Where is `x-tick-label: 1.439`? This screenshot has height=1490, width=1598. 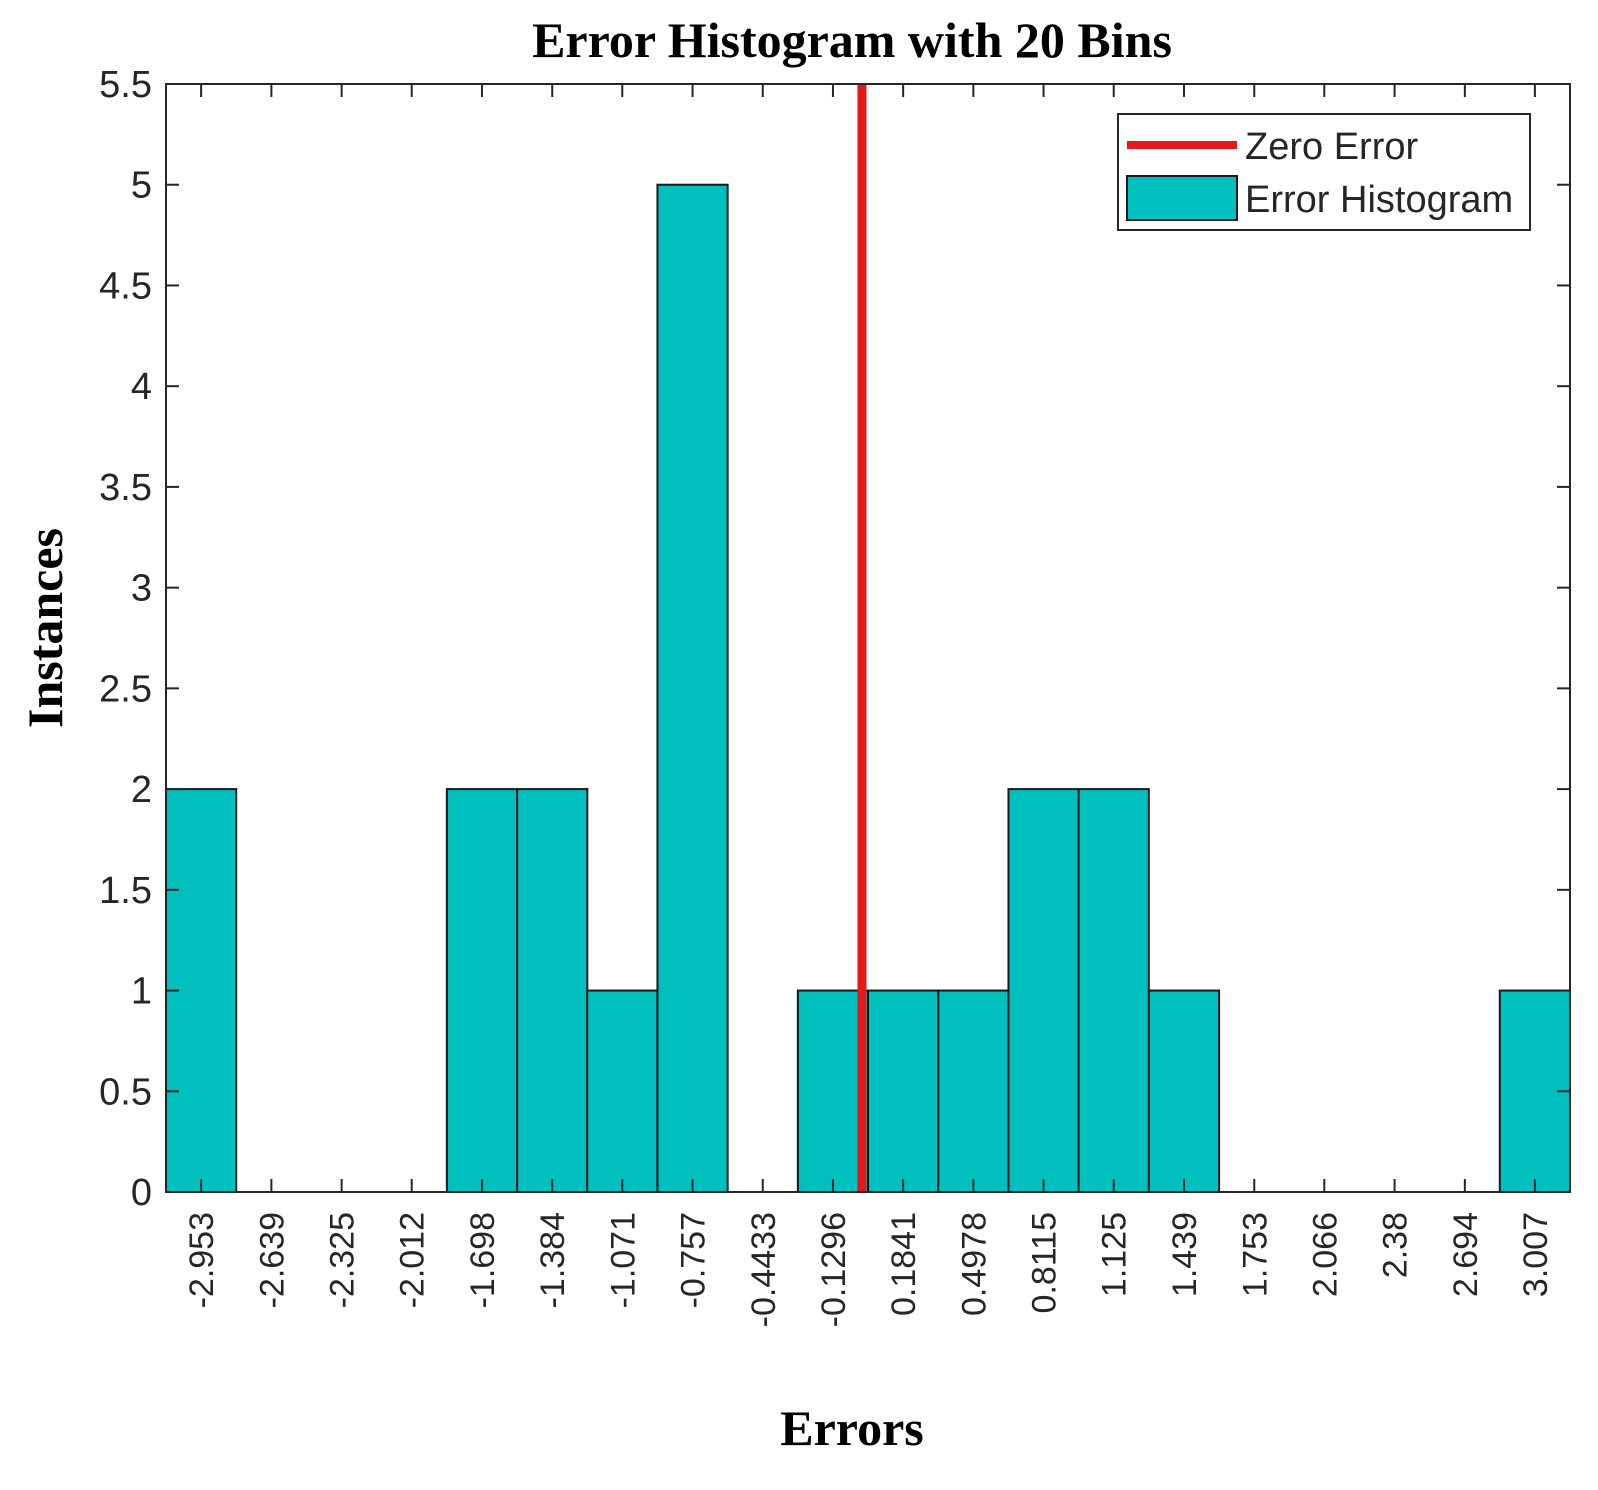 x-tick-label: 1.439 is located at coordinates (1185, 1254).